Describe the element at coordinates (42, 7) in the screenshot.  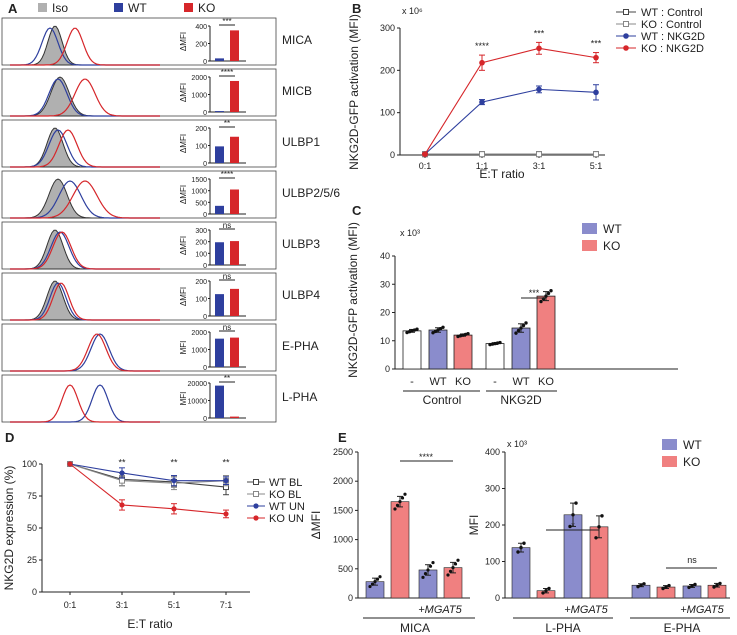
I see `legend-swatch-iso` at that location.